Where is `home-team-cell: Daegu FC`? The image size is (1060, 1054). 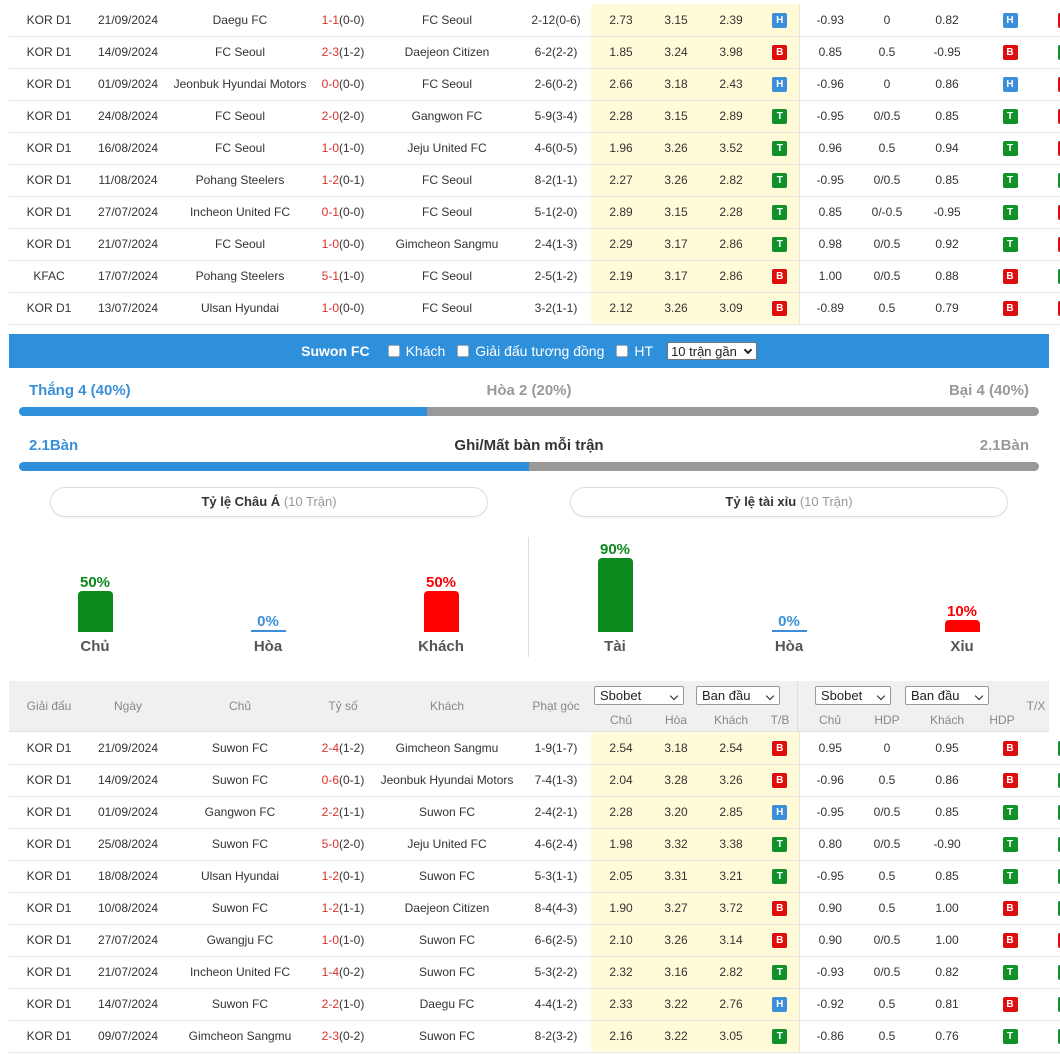
home-team-cell: Daegu FC is located at coordinates (240, 20).